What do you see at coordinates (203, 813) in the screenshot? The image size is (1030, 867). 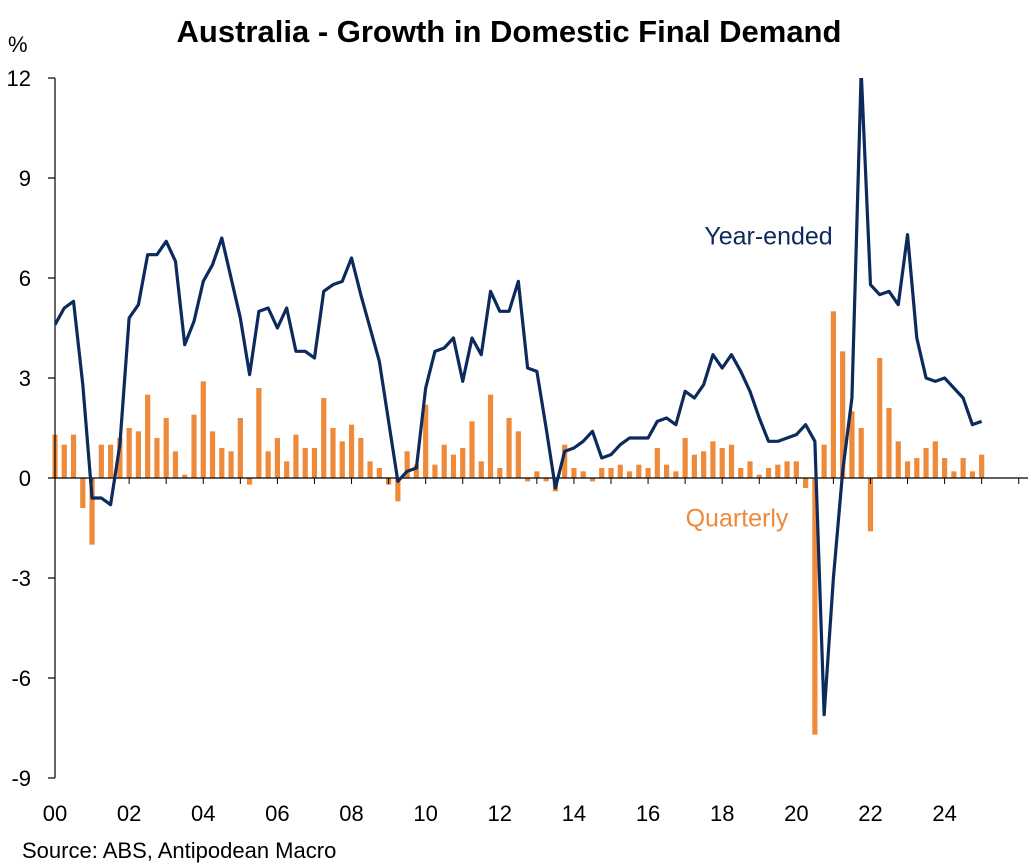 I see `x-tick-label: 04` at bounding box center [203, 813].